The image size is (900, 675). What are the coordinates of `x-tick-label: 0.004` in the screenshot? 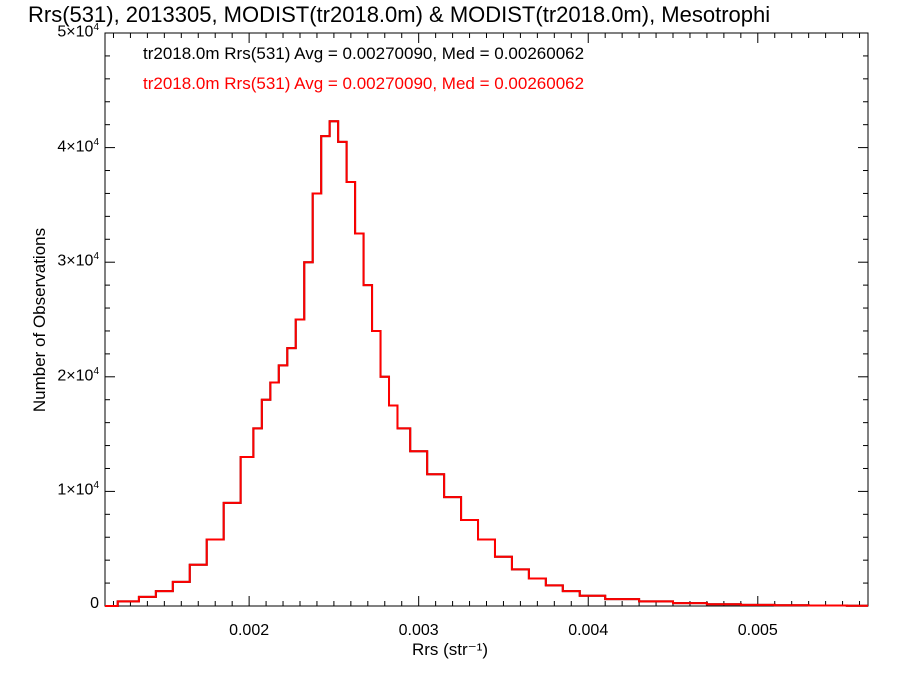 It's located at (588, 630).